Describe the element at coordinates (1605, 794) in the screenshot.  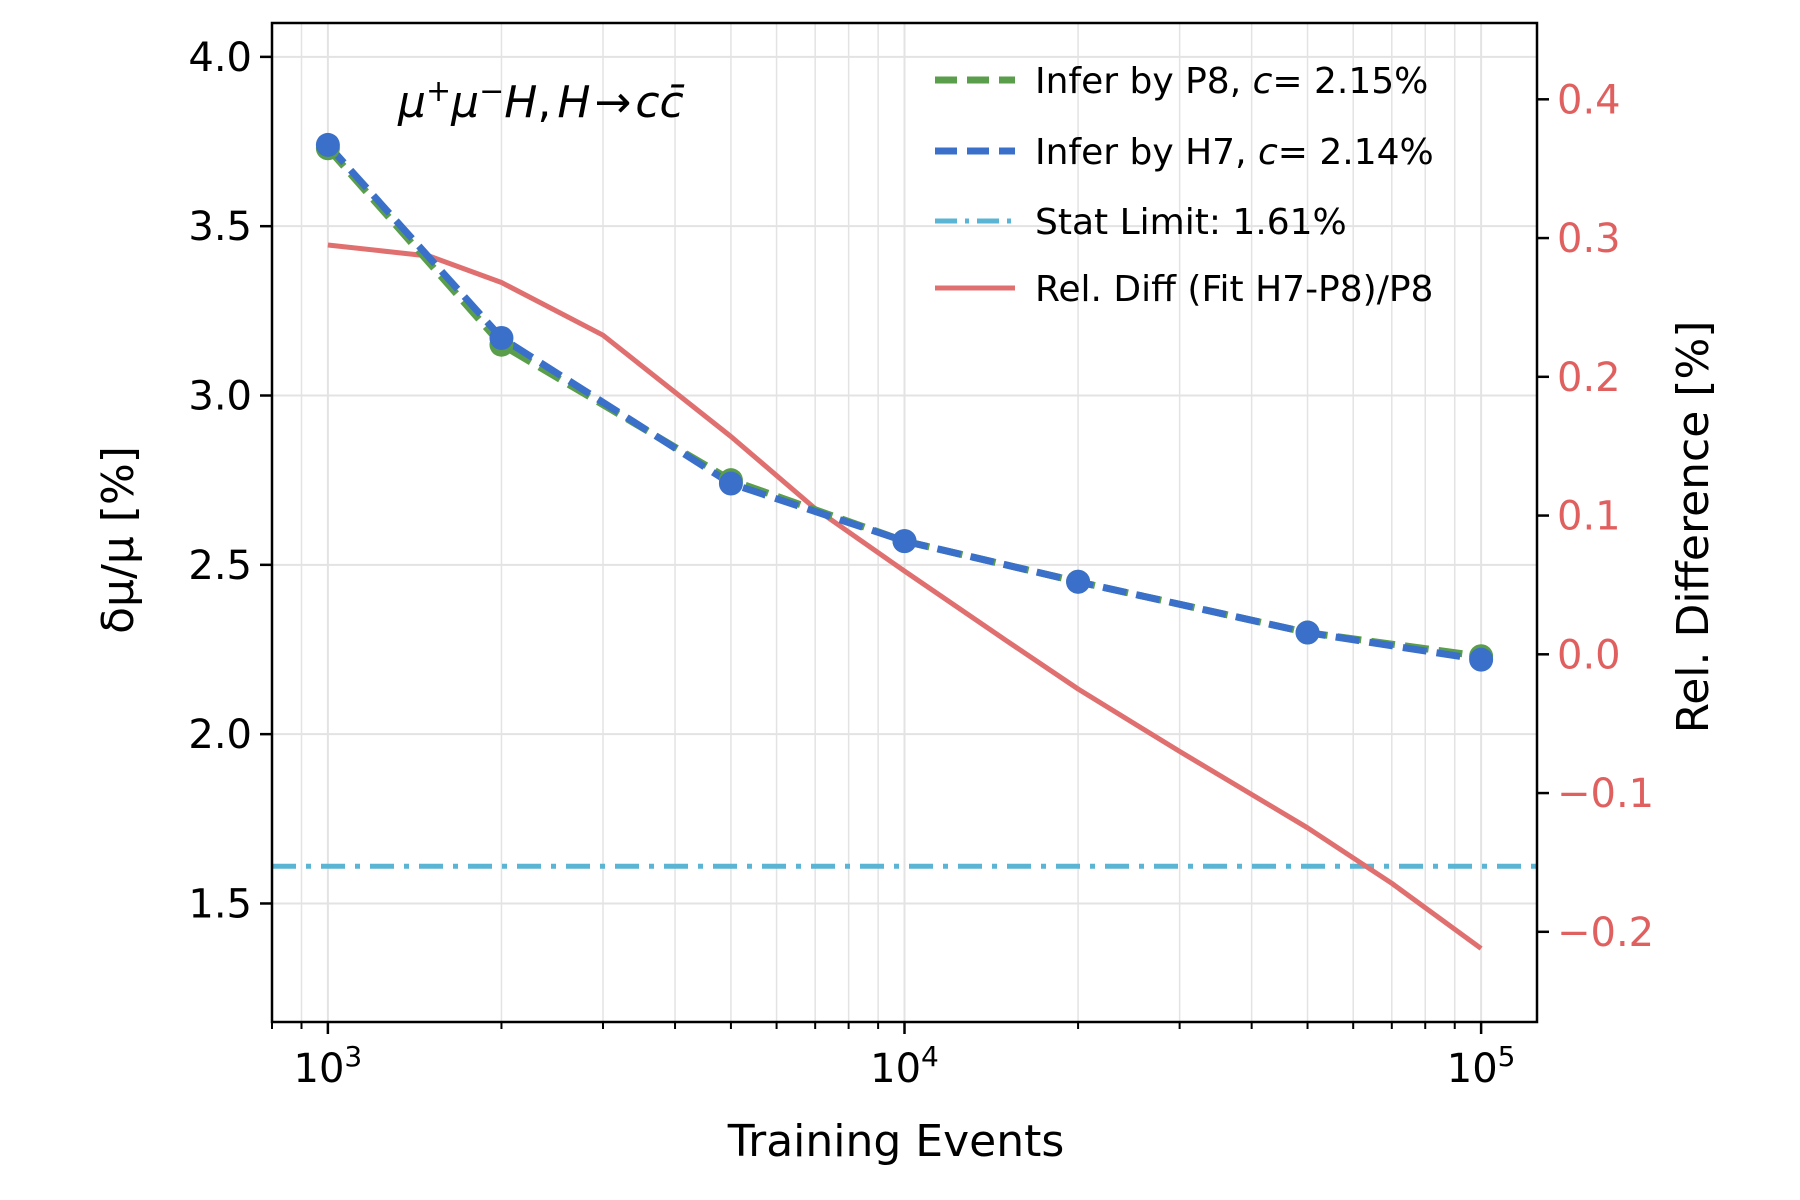
I see `y-right-tick-label: −0.1` at that location.